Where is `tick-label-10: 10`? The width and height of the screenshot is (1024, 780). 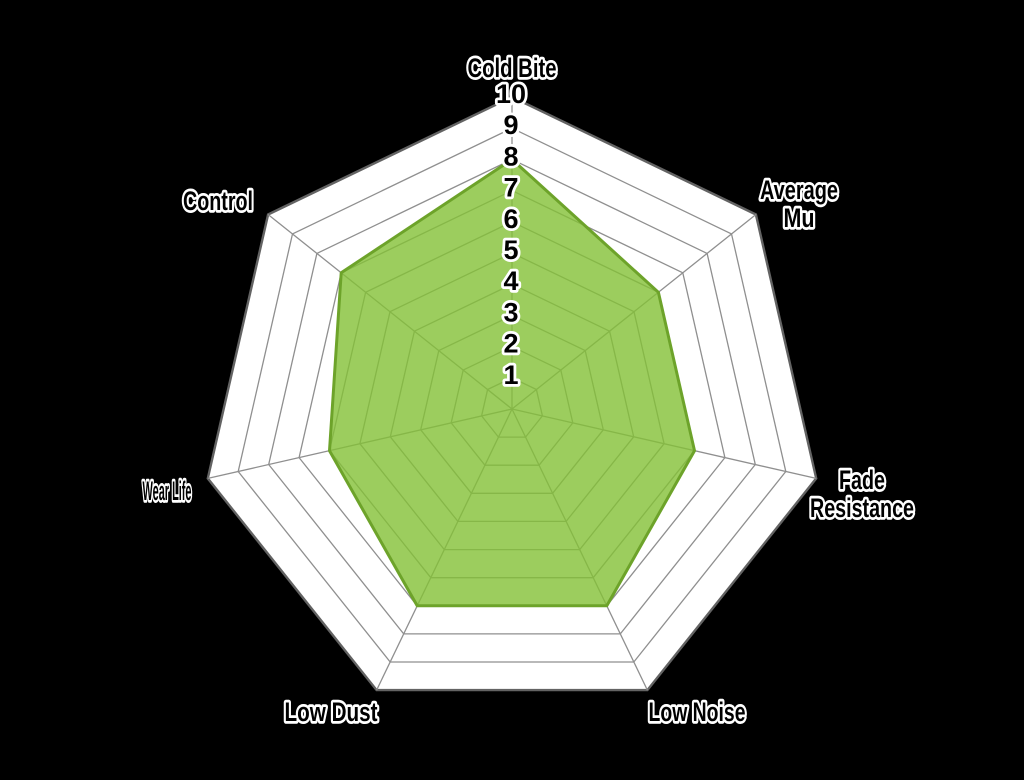
tick-label-10: 10 is located at coordinates (511, 94).